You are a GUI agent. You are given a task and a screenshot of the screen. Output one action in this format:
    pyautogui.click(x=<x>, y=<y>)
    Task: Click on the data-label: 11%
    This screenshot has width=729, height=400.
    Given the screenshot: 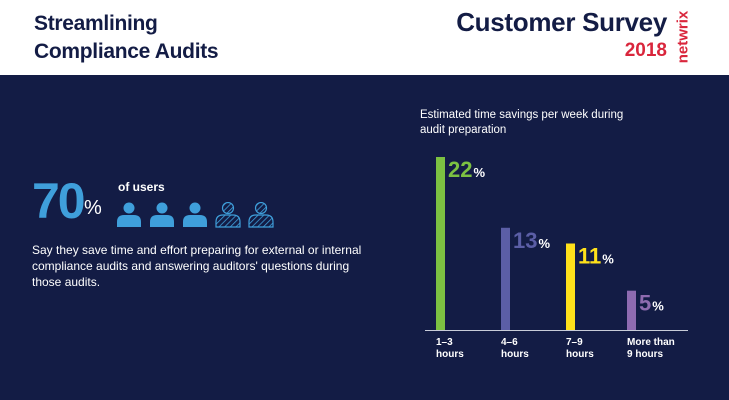 What is the action you would take?
    pyautogui.click(x=596, y=256)
    